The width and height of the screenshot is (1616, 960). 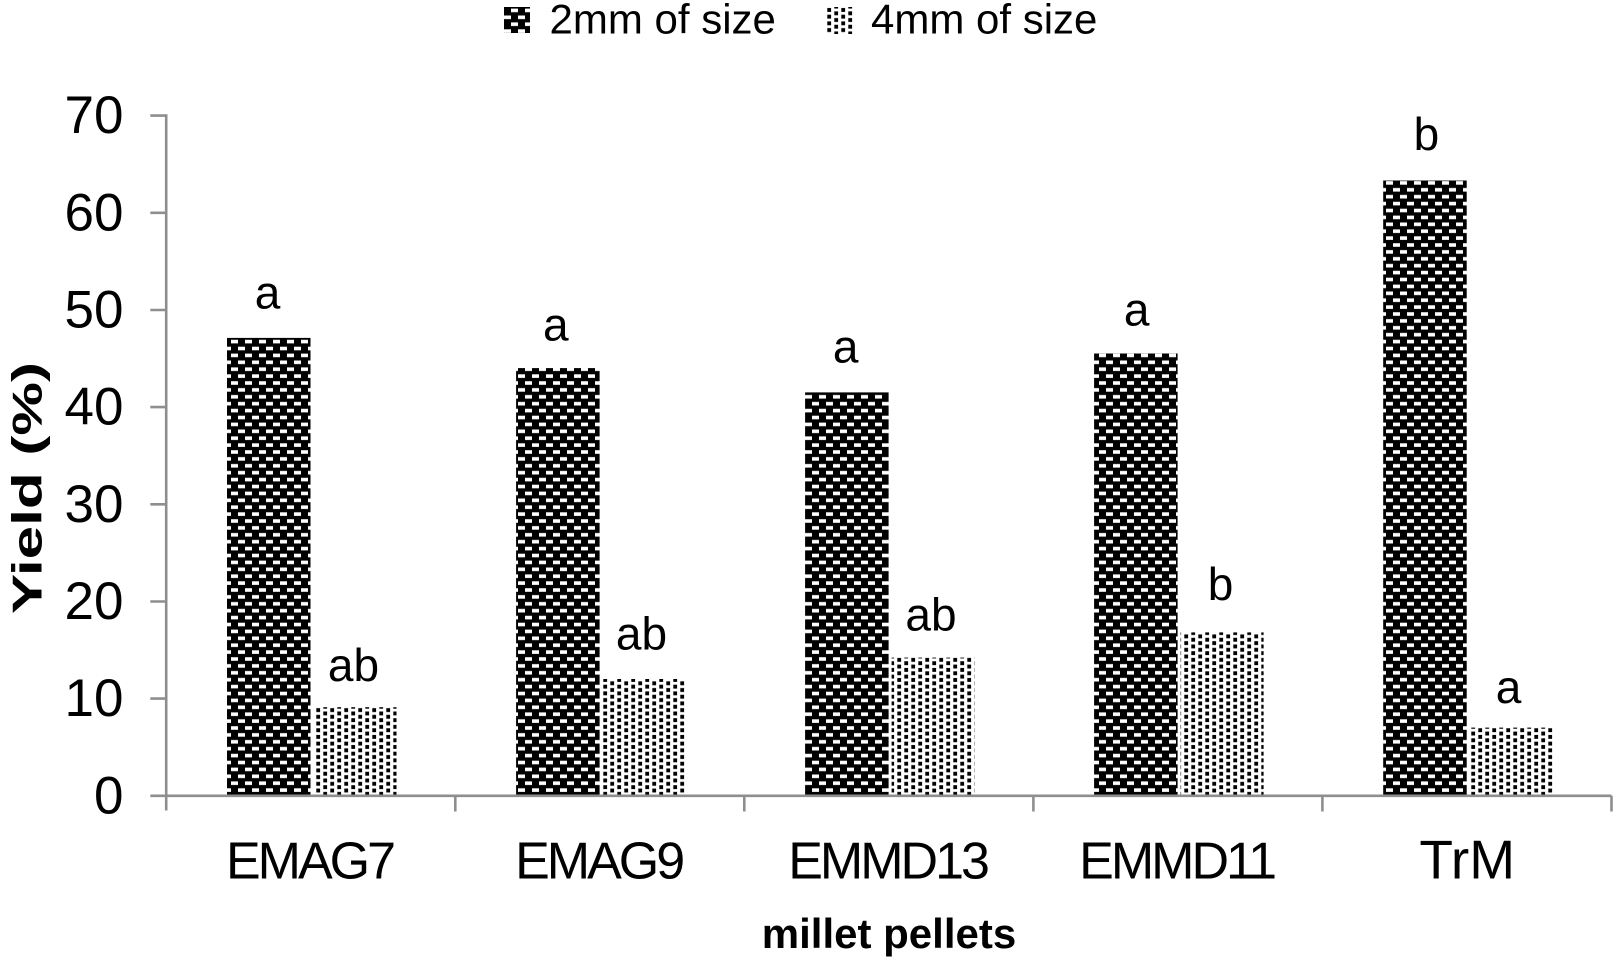 I want to click on svg-text: millet pellets, so click(x=889, y=933).